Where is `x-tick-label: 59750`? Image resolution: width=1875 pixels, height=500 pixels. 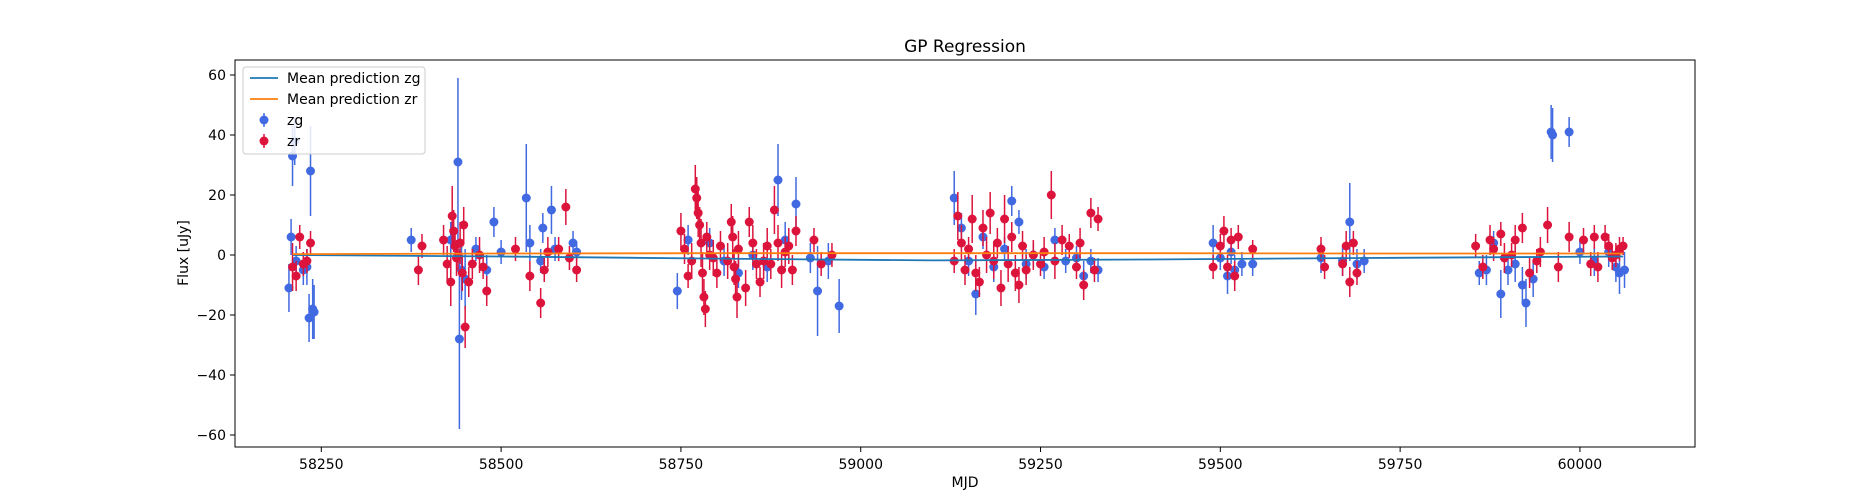 x-tick-label: 59750 is located at coordinates (1400, 465).